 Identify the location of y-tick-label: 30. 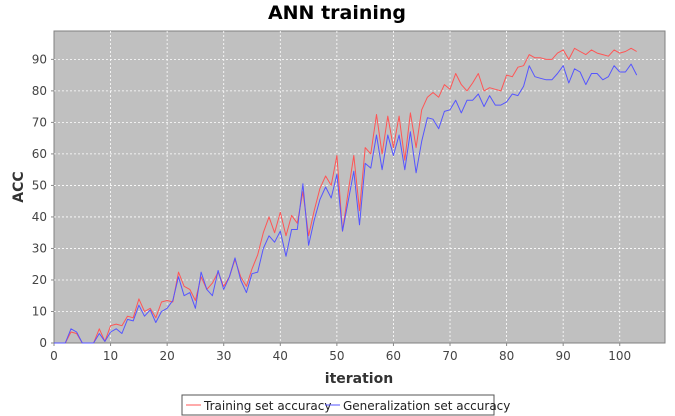
(39, 248).